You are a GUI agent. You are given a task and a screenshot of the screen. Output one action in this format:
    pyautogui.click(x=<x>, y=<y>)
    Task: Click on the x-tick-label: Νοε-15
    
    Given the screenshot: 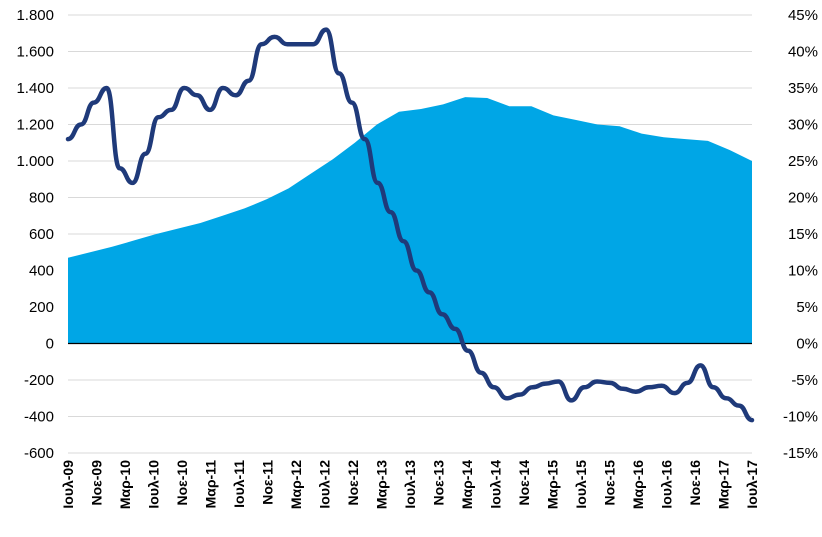 What is the action you would take?
    pyautogui.click(x=610, y=483)
    